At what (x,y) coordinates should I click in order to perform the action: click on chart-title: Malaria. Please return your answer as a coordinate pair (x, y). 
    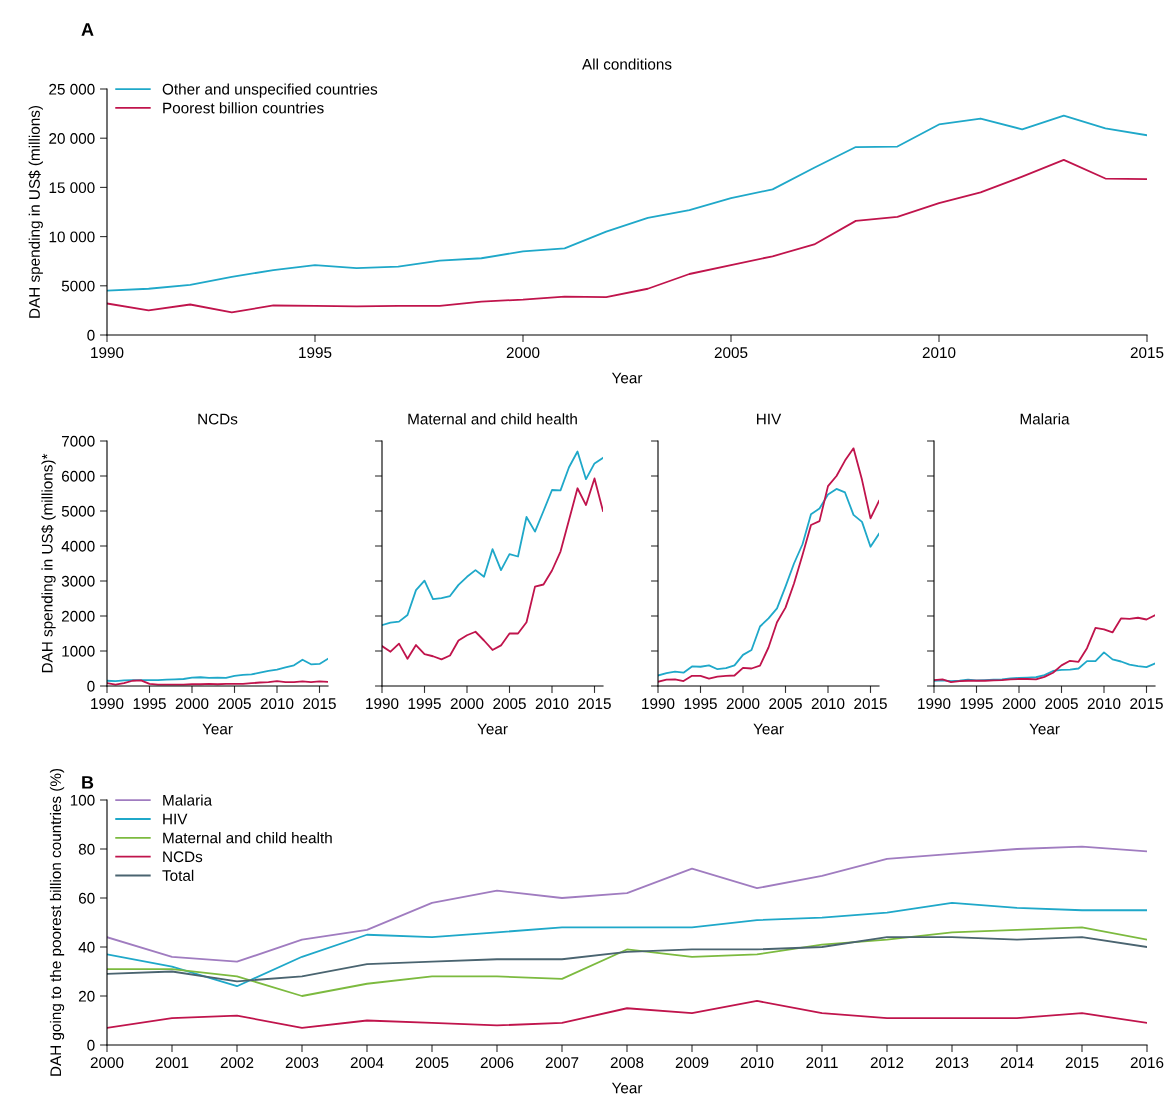
    Looking at the image, I should click on (1045, 419).